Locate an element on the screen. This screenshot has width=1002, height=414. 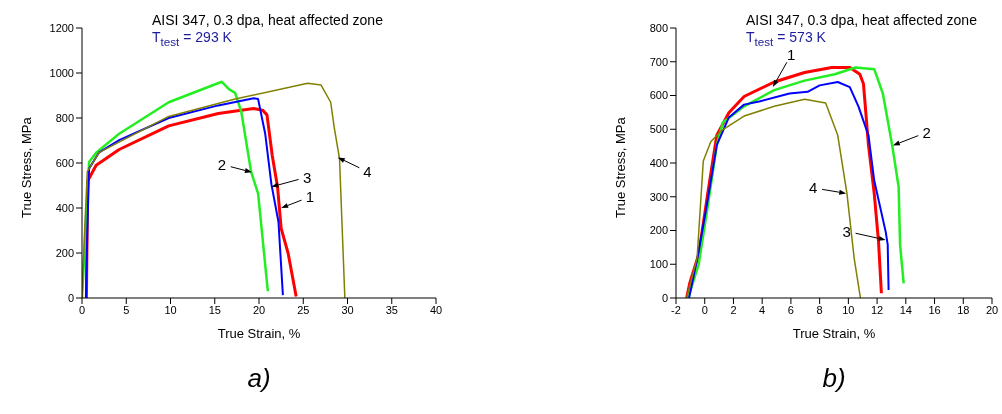
x-tick-label: 8 is located at coordinates (819, 309).